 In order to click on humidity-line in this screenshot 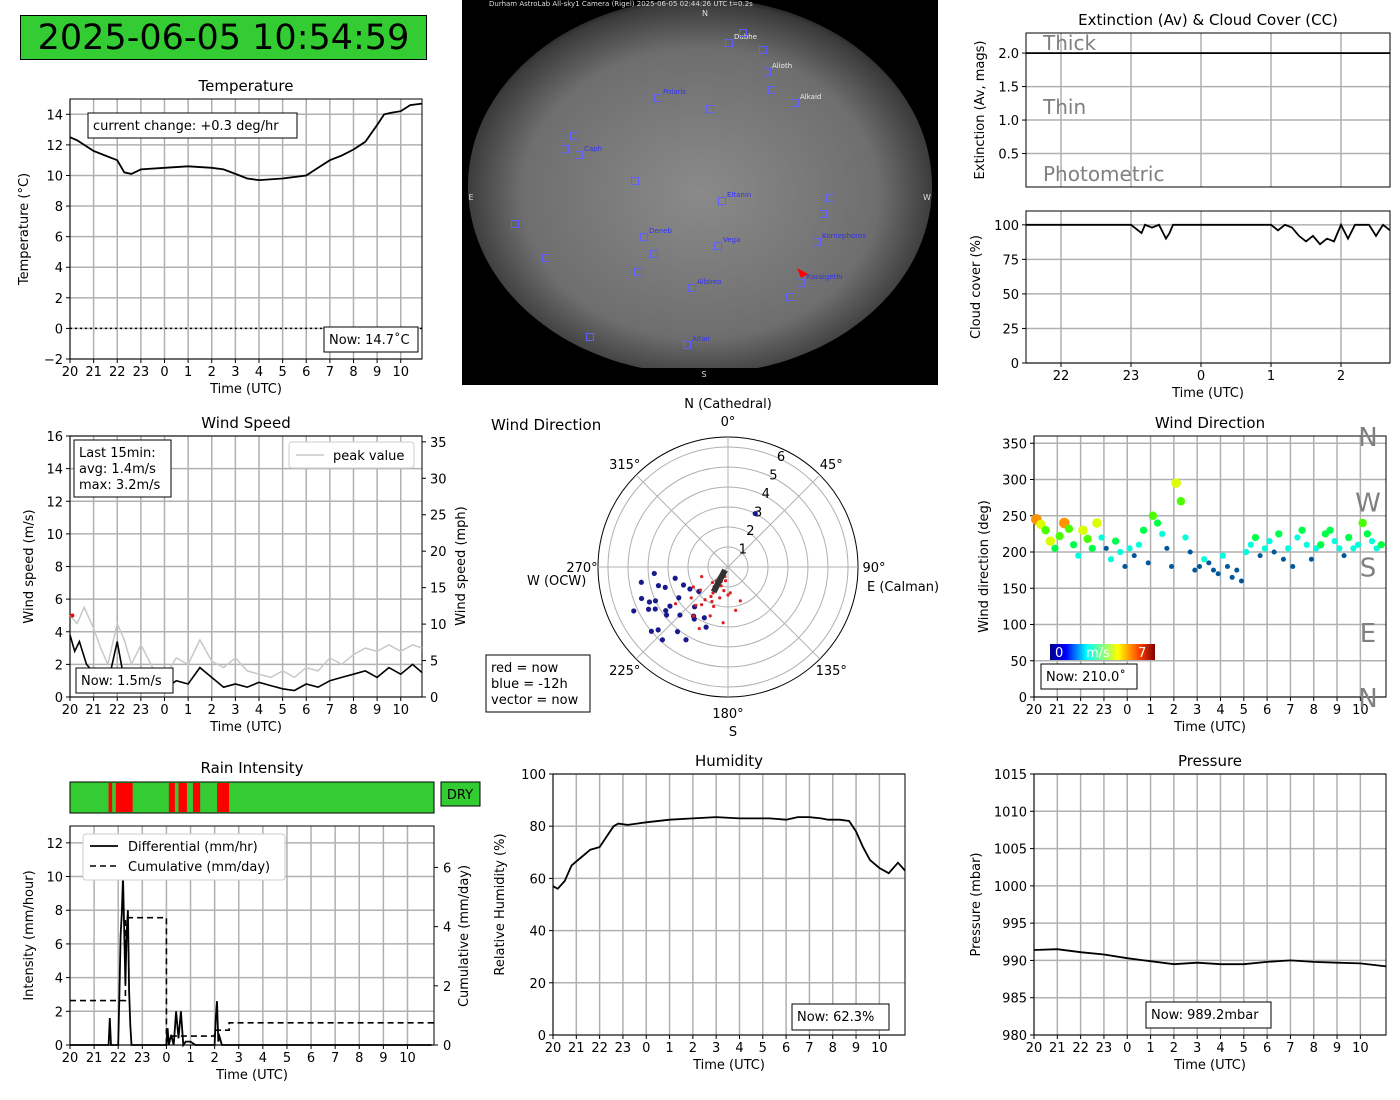, I will do `click(729, 853)`.